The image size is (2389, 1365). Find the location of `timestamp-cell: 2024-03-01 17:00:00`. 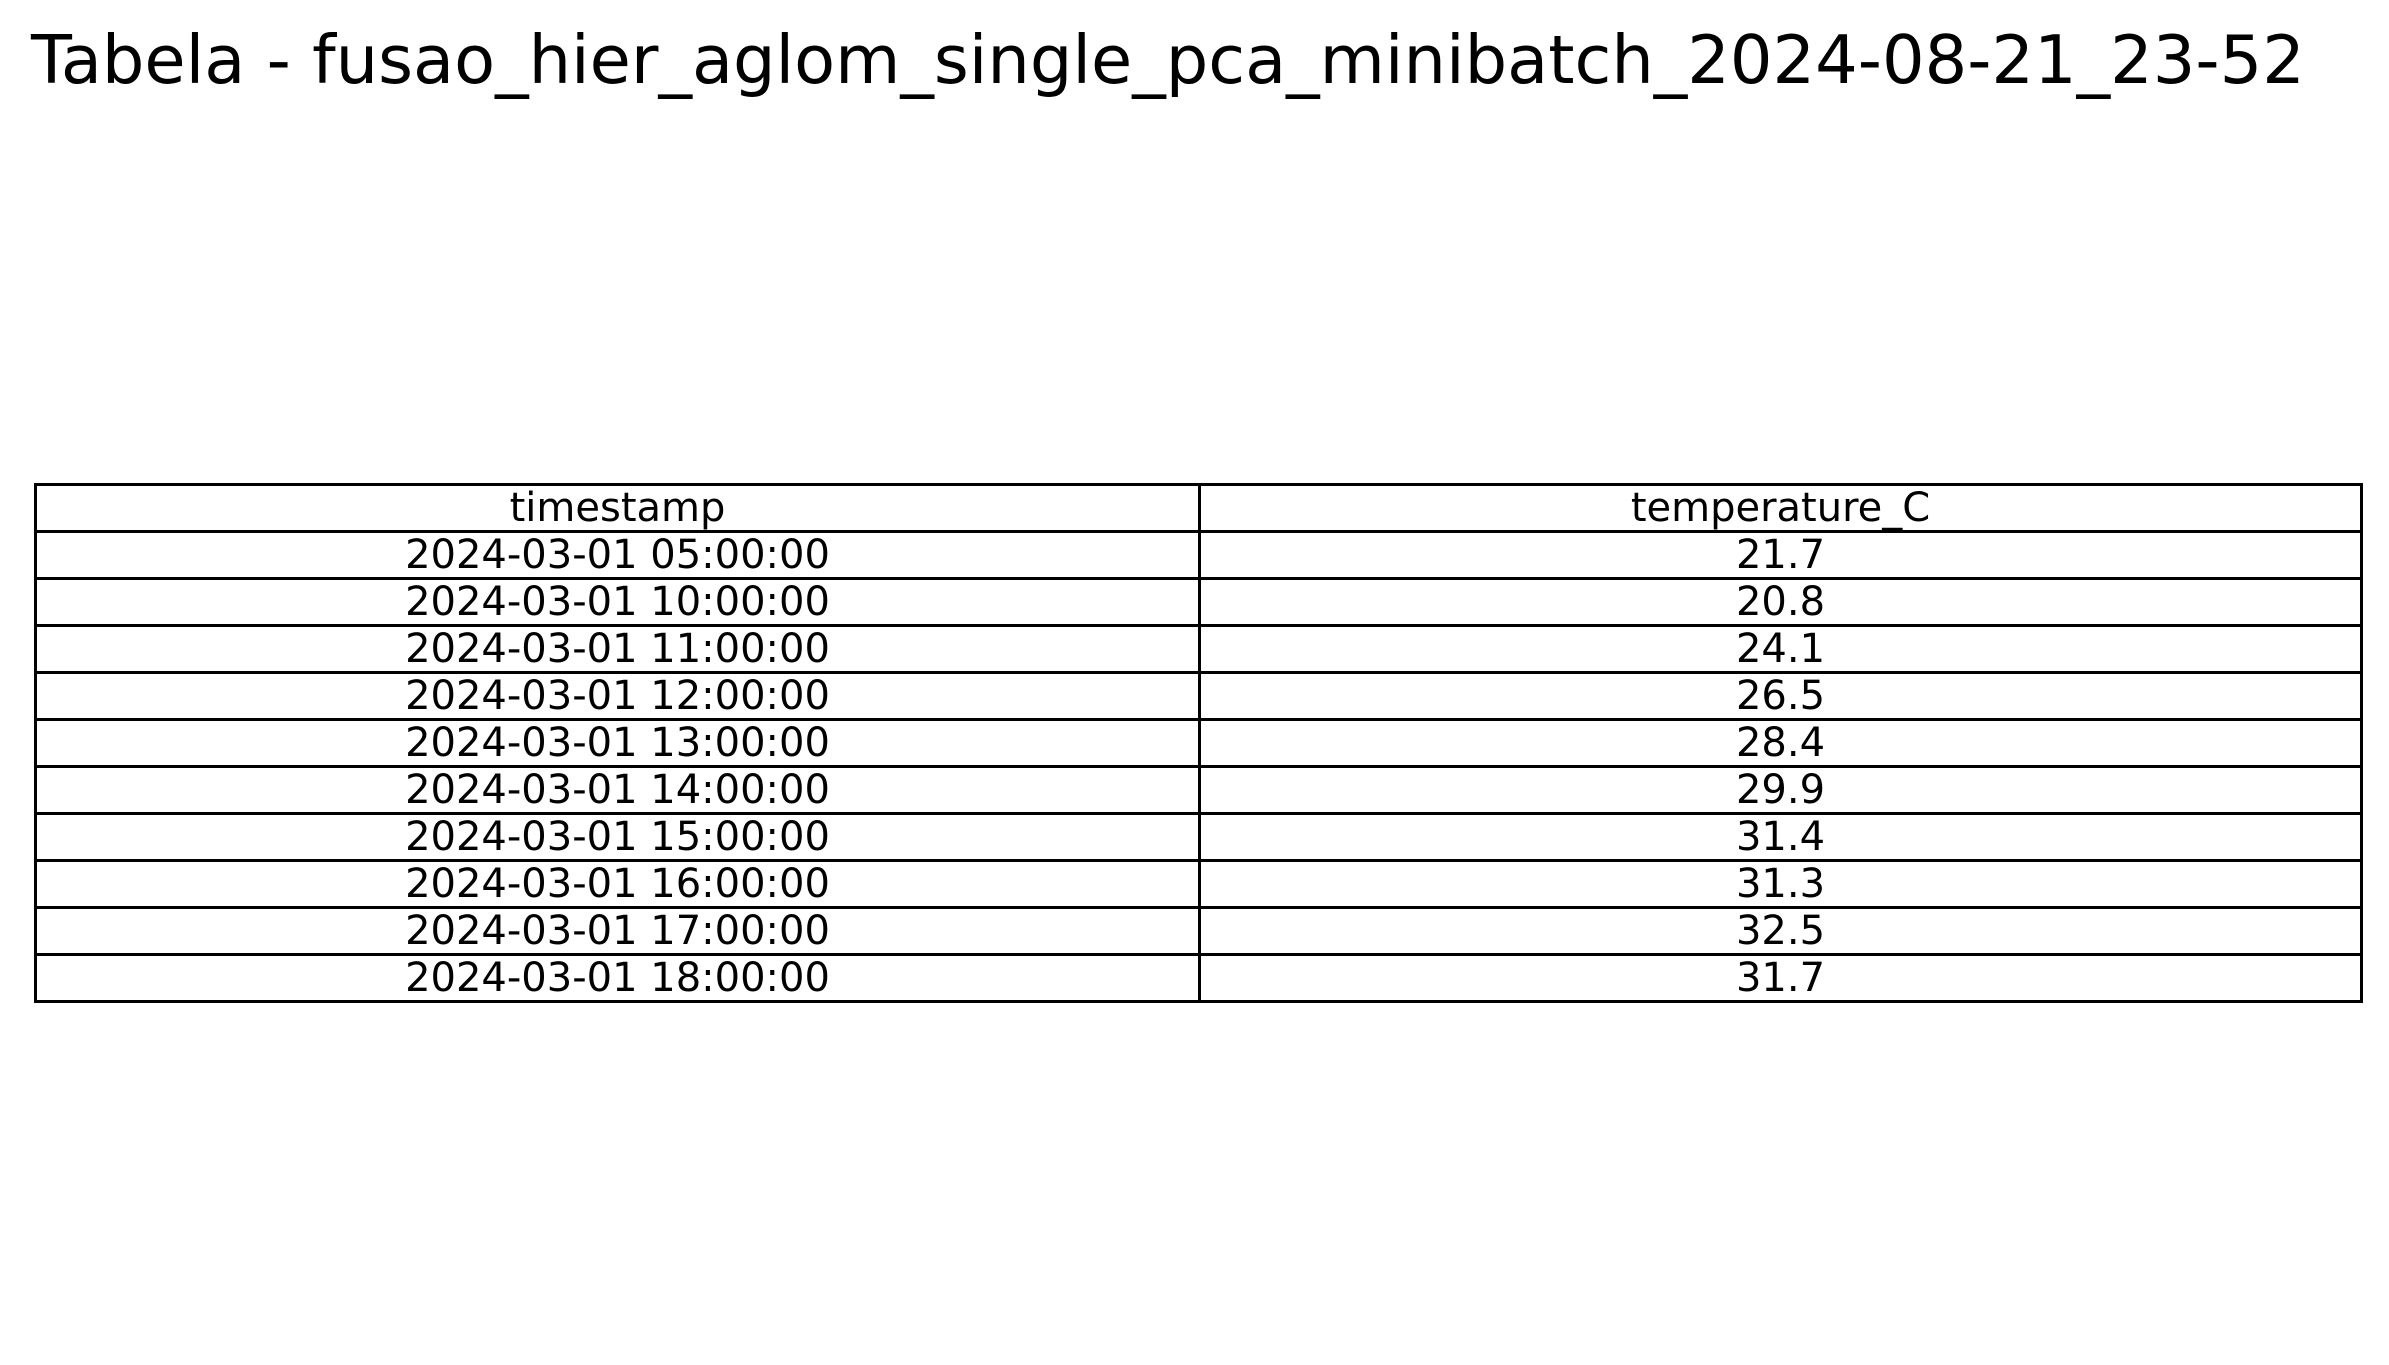

timestamp-cell: 2024-03-01 17:00:00 is located at coordinates (617, 931).